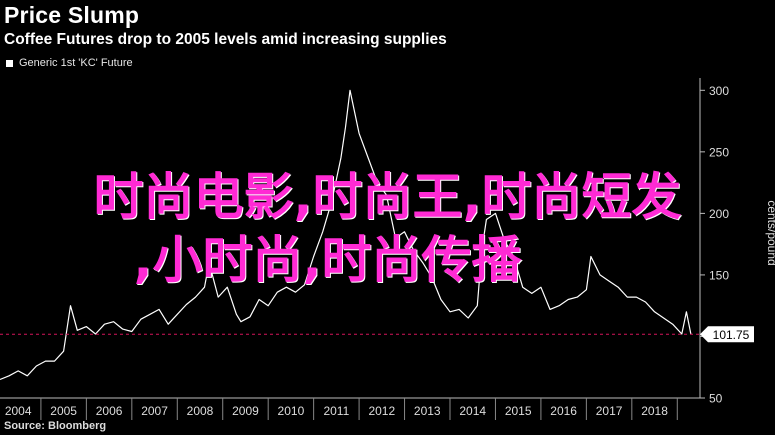  I want to click on y-tick-label: 250, so click(719, 152).